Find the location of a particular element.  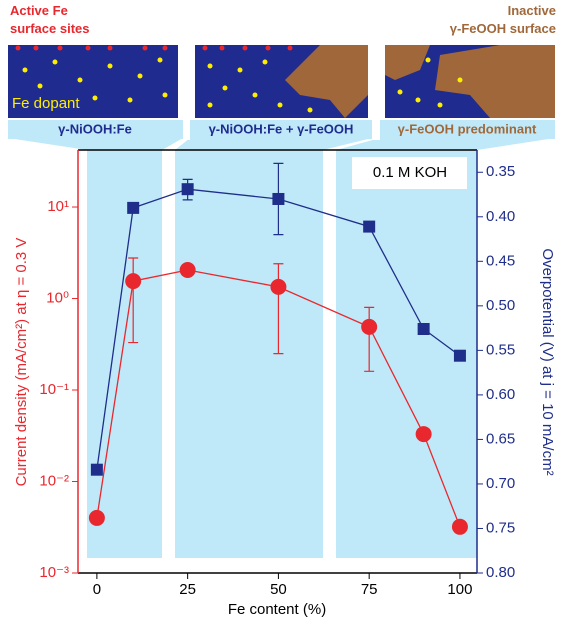

panel-1: Fe dopant is located at coordinates (93, 81).